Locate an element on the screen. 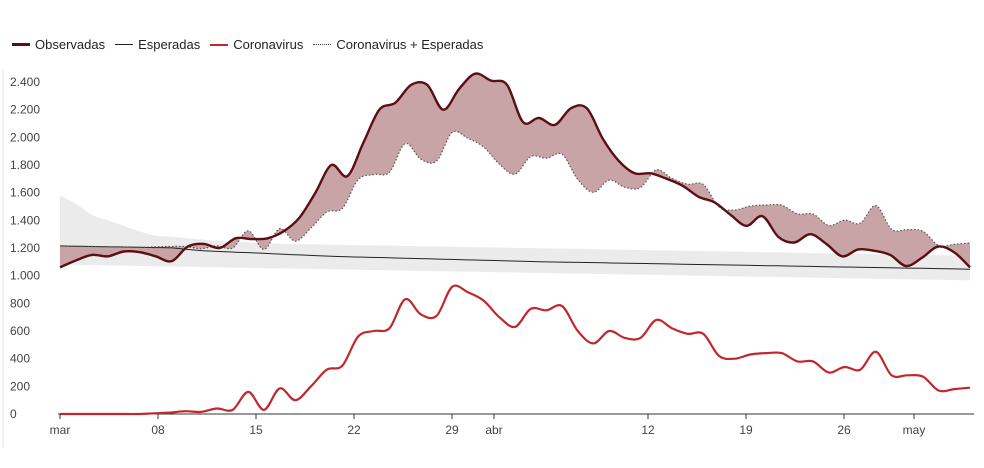  y-tick-label: 0 is located at coordinates (13, 414).